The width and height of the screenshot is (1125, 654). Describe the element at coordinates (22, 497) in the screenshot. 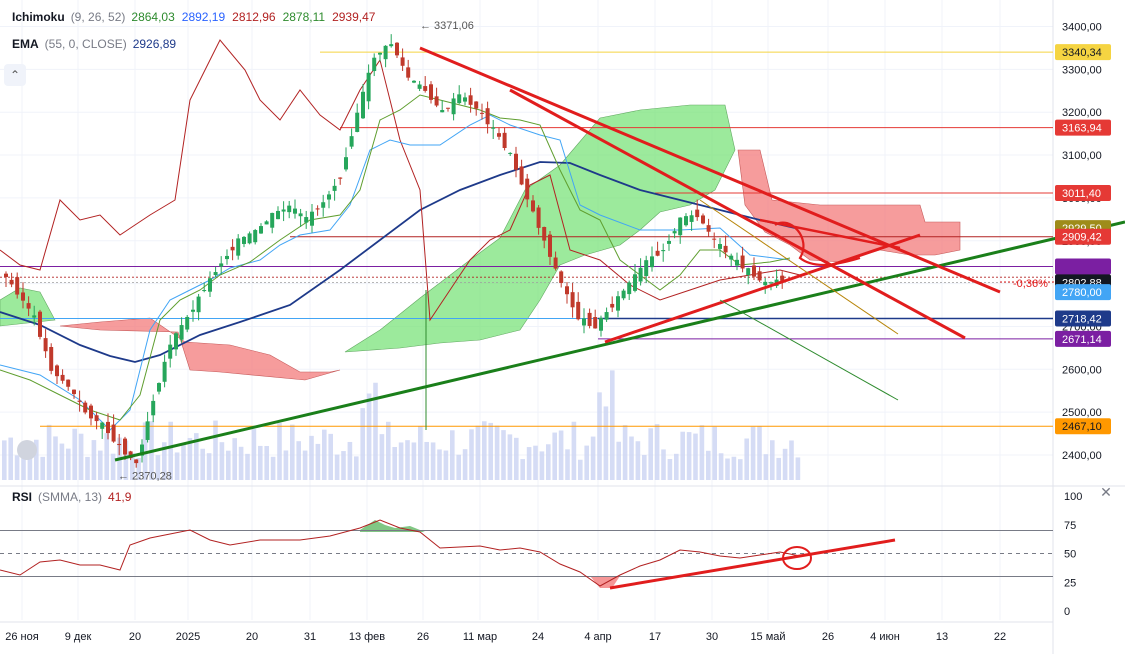

I see `rsi-name: RSI` at that location.